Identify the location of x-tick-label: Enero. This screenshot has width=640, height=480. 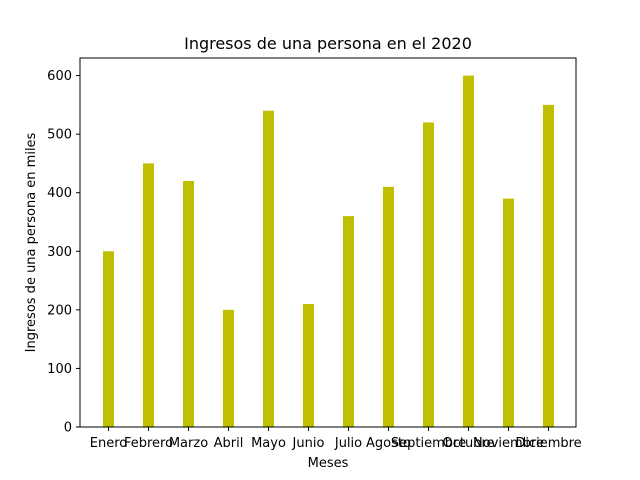
(109, 443).